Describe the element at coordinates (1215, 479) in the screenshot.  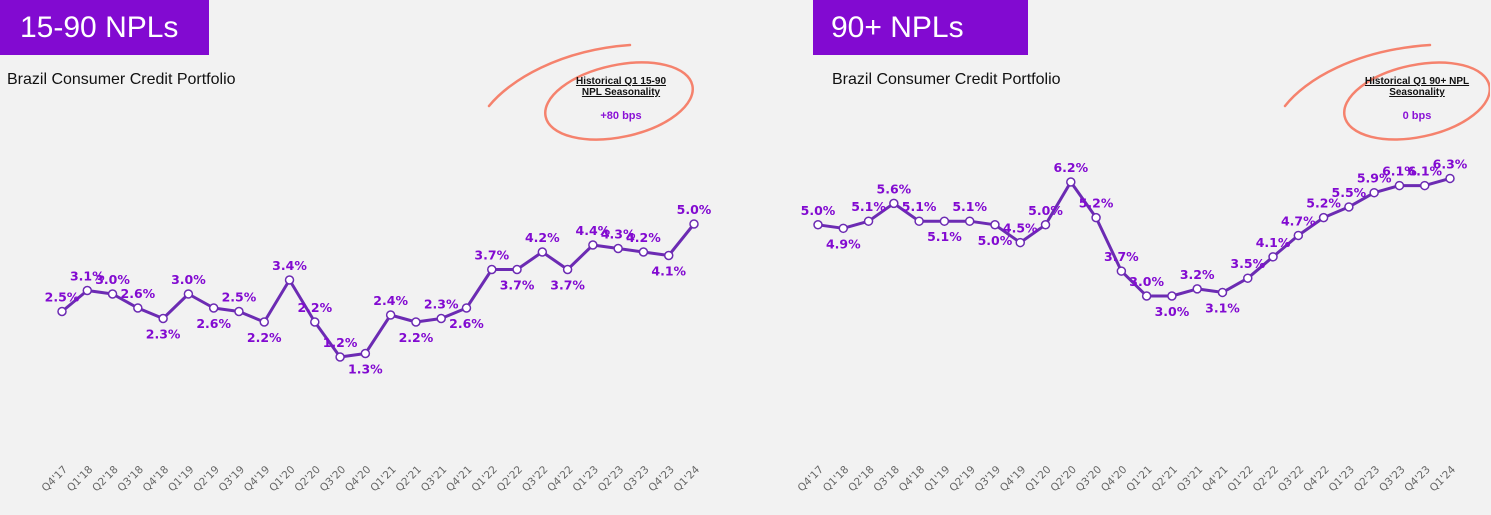
I see `x-tick-label: Q4'21` at that location.